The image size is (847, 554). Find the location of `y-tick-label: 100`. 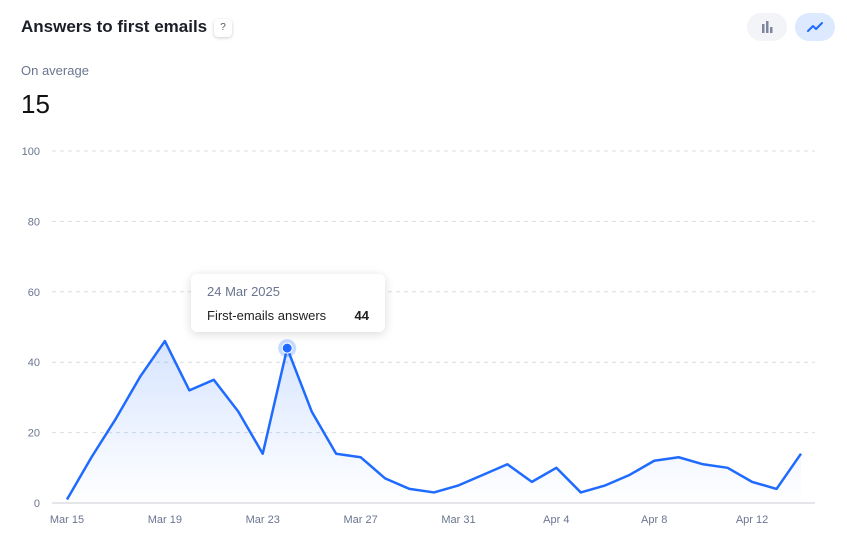

y-tick-label: 100 is located at coordinates (31, 152).